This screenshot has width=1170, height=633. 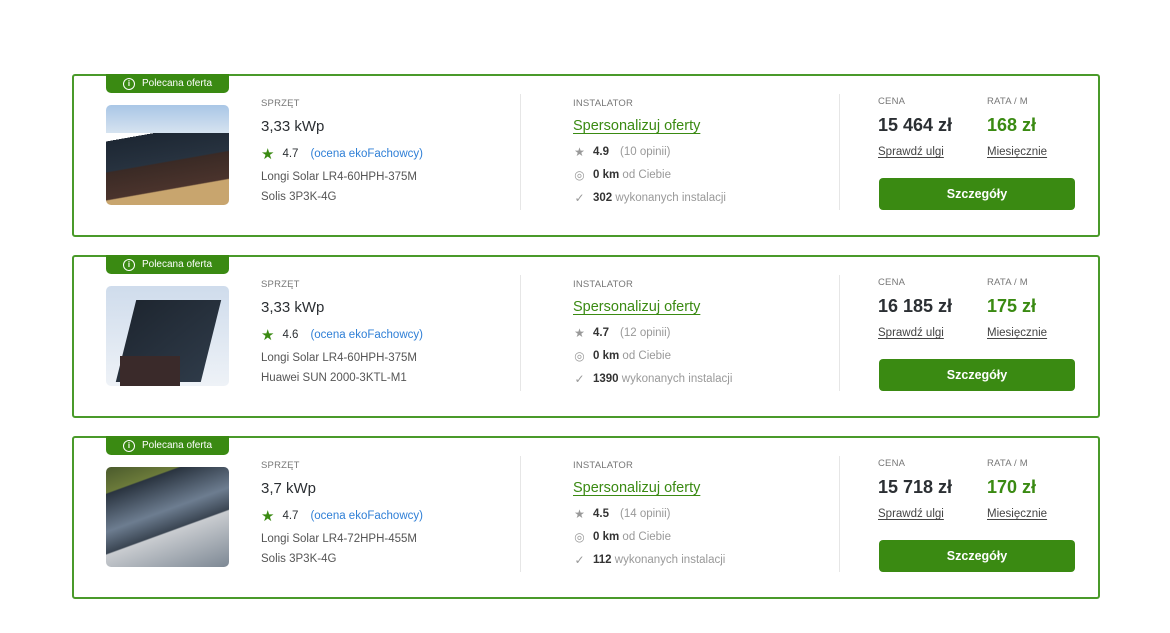 What do you see at coordinates (645, 514) in the screenshot?
I see `review-count: (14 opinii)` at bounding box center [645, 514].